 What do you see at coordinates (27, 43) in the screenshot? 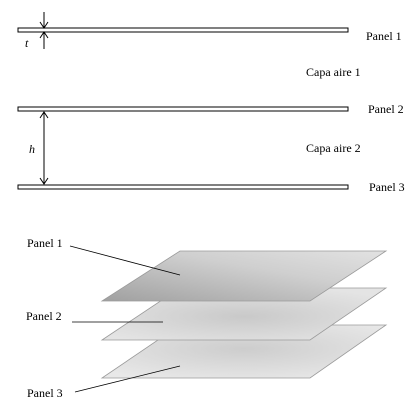
I see `thickness-symbol: t` at bounding box center [27, 43].